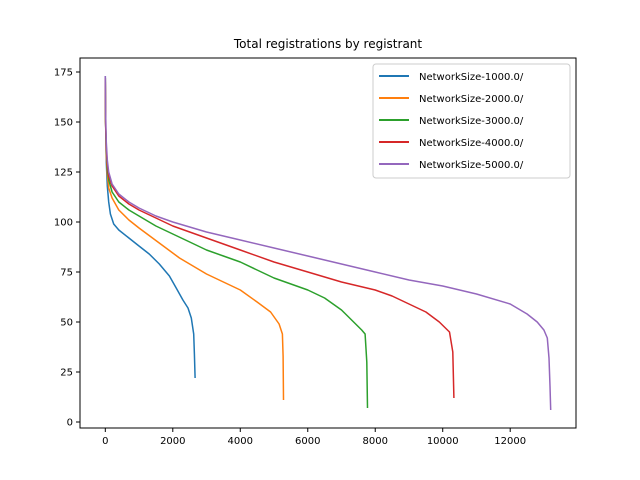 This screenshot has width=640, height=480. Describe the element at coordinates (510, 441) in the screenshot. I see `x-tick-label: 12000` at that location.